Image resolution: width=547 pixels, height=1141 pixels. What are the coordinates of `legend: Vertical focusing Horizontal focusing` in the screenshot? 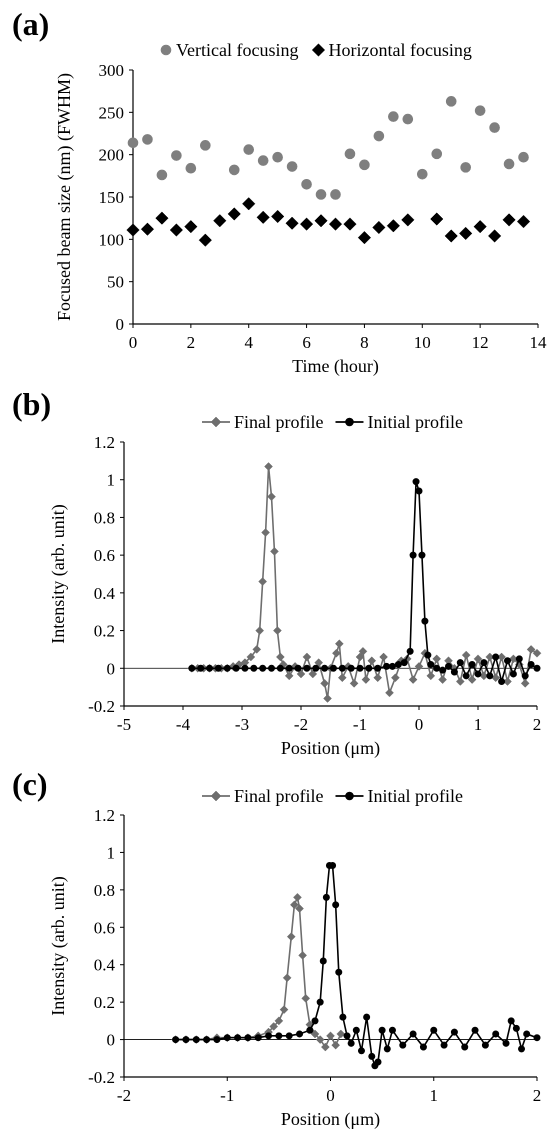 It's located at (316, 50).